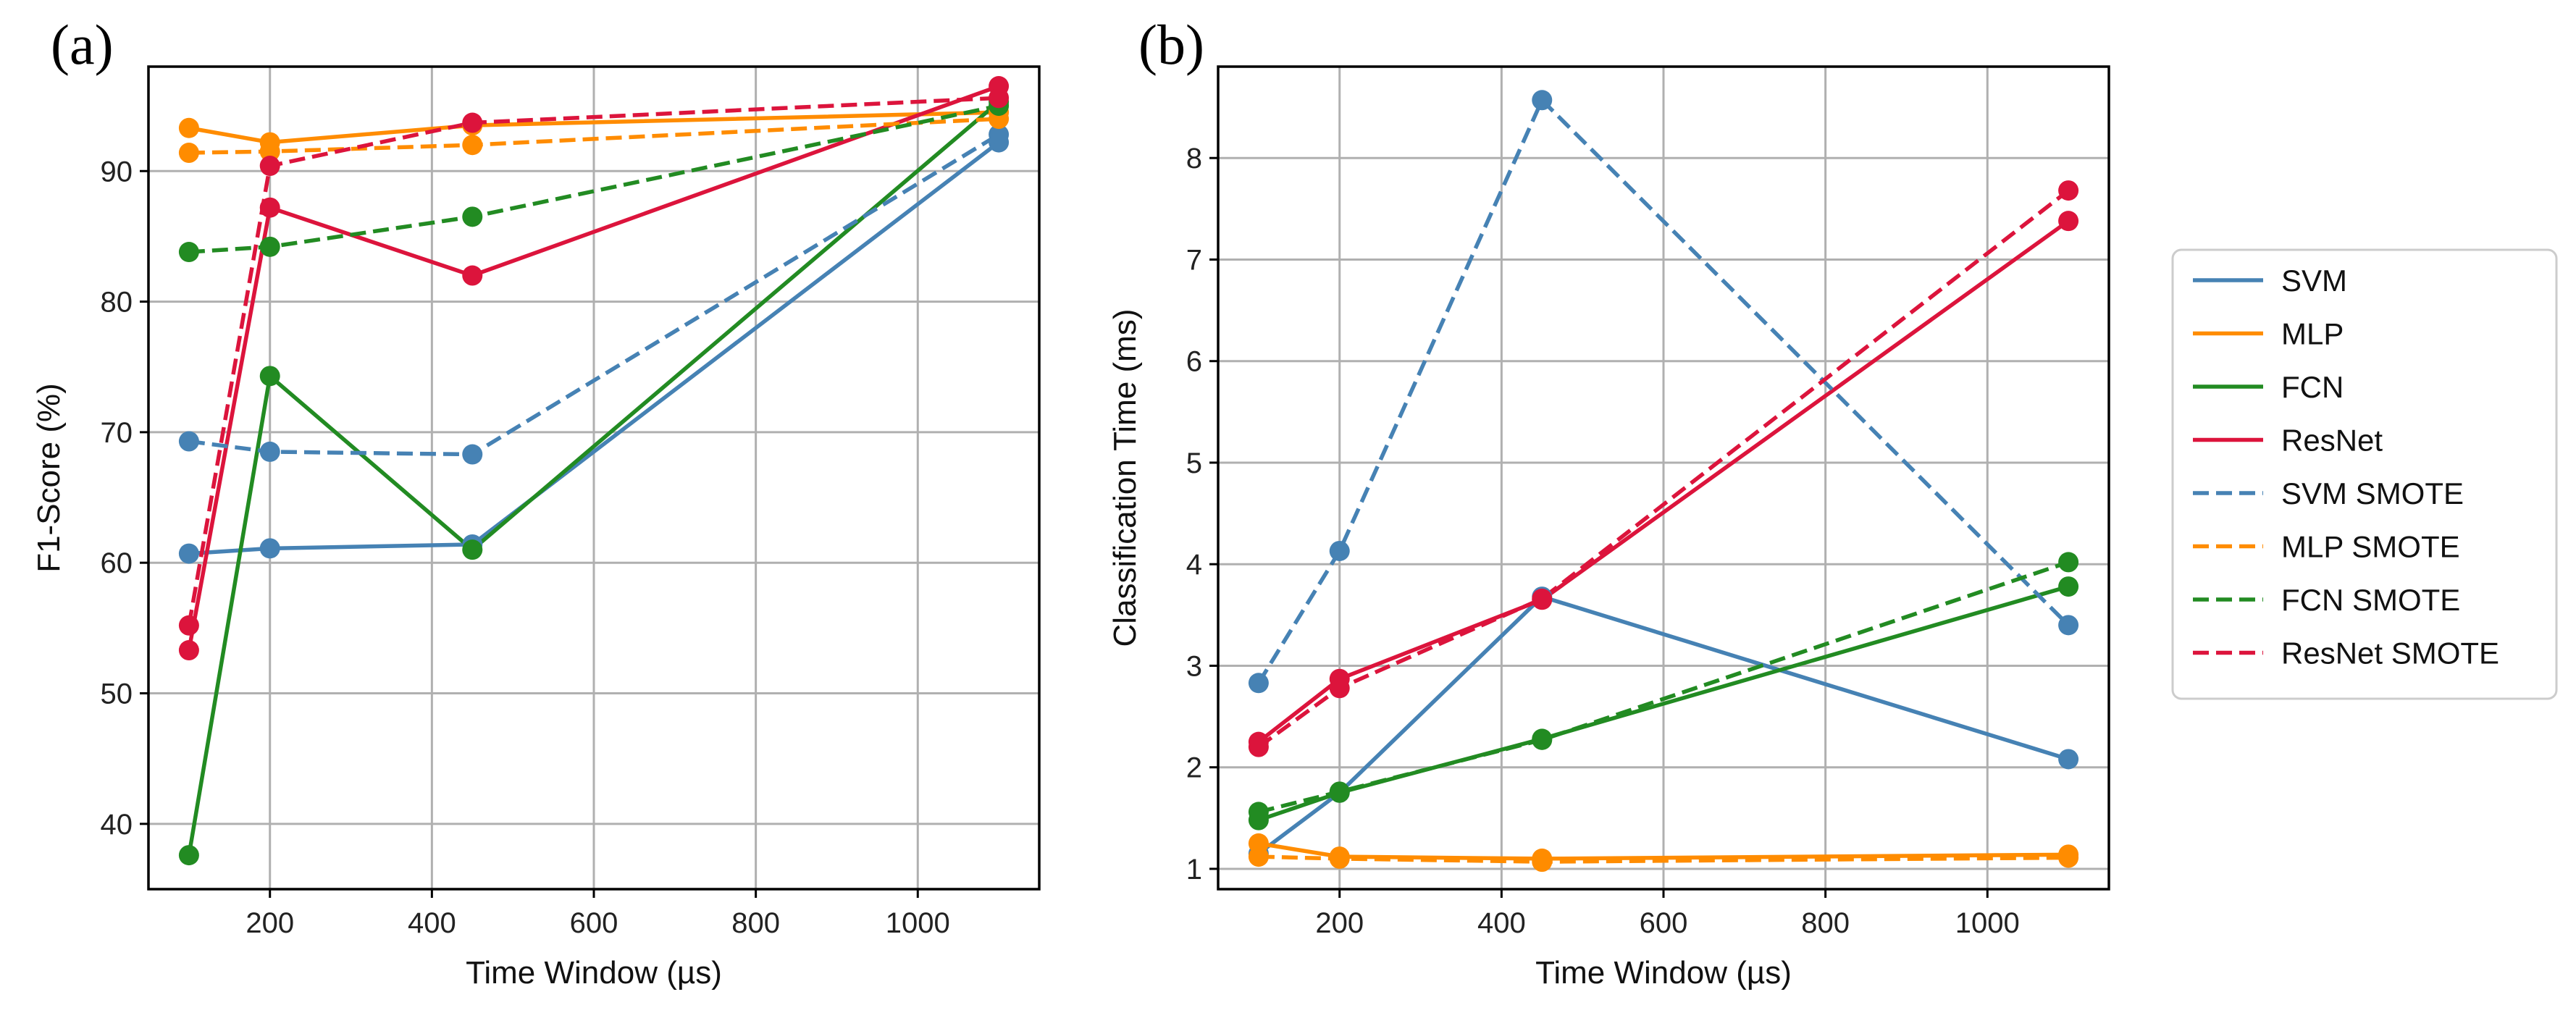 The width and height of the screenshot is (2576, 1026). Describe the element at coordinates (188, 127) in the screenshot. I see `data-point-mlp` at that location.